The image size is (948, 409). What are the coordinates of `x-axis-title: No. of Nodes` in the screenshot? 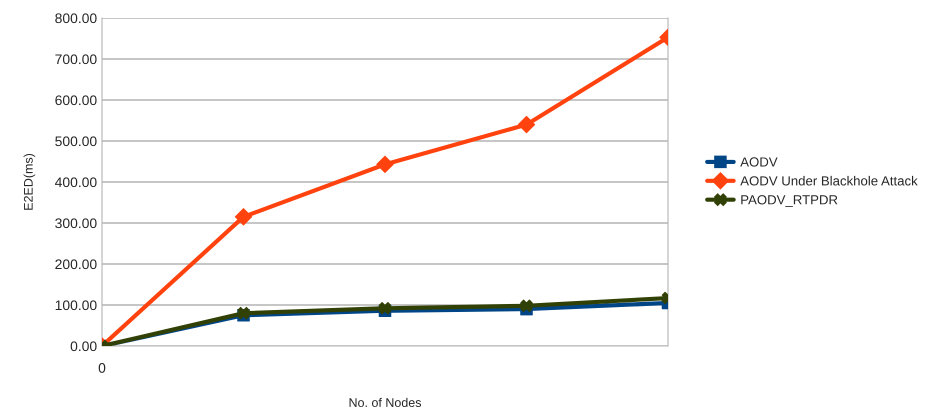 It's located at (386, 403).